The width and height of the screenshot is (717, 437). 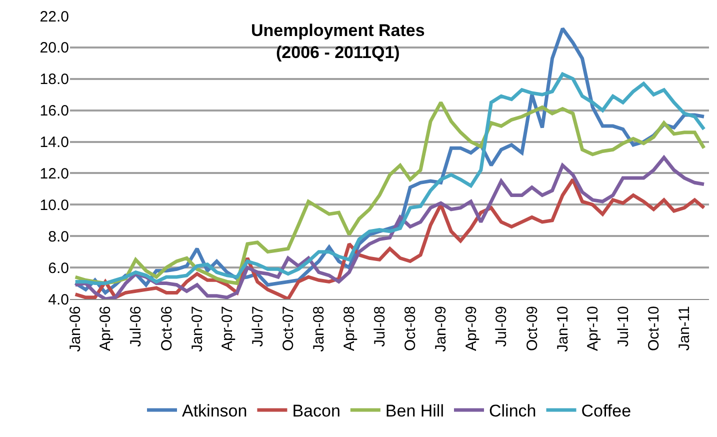 I want to click on legend-label: Bacon, so click(x=316, y=411).